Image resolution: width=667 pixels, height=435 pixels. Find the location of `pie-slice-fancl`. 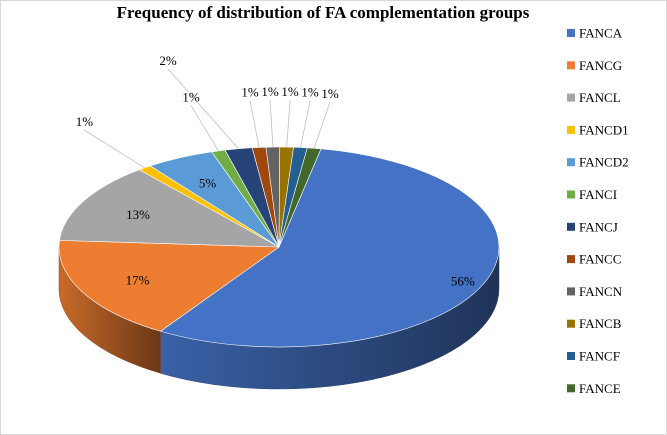

pie-slice-fancl is located at coordinates (169, 208).